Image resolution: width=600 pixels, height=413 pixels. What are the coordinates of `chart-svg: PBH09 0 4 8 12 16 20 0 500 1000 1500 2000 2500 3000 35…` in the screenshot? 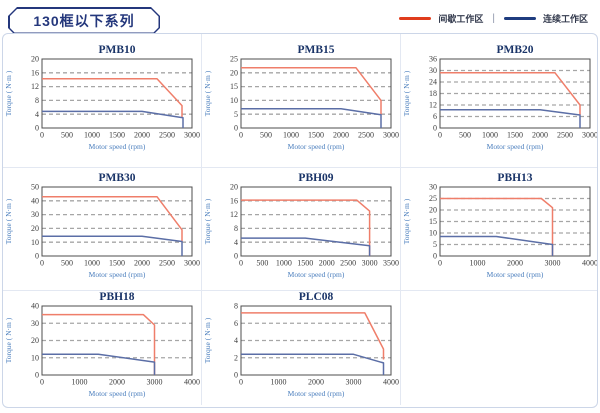 It's located at (301, 225).